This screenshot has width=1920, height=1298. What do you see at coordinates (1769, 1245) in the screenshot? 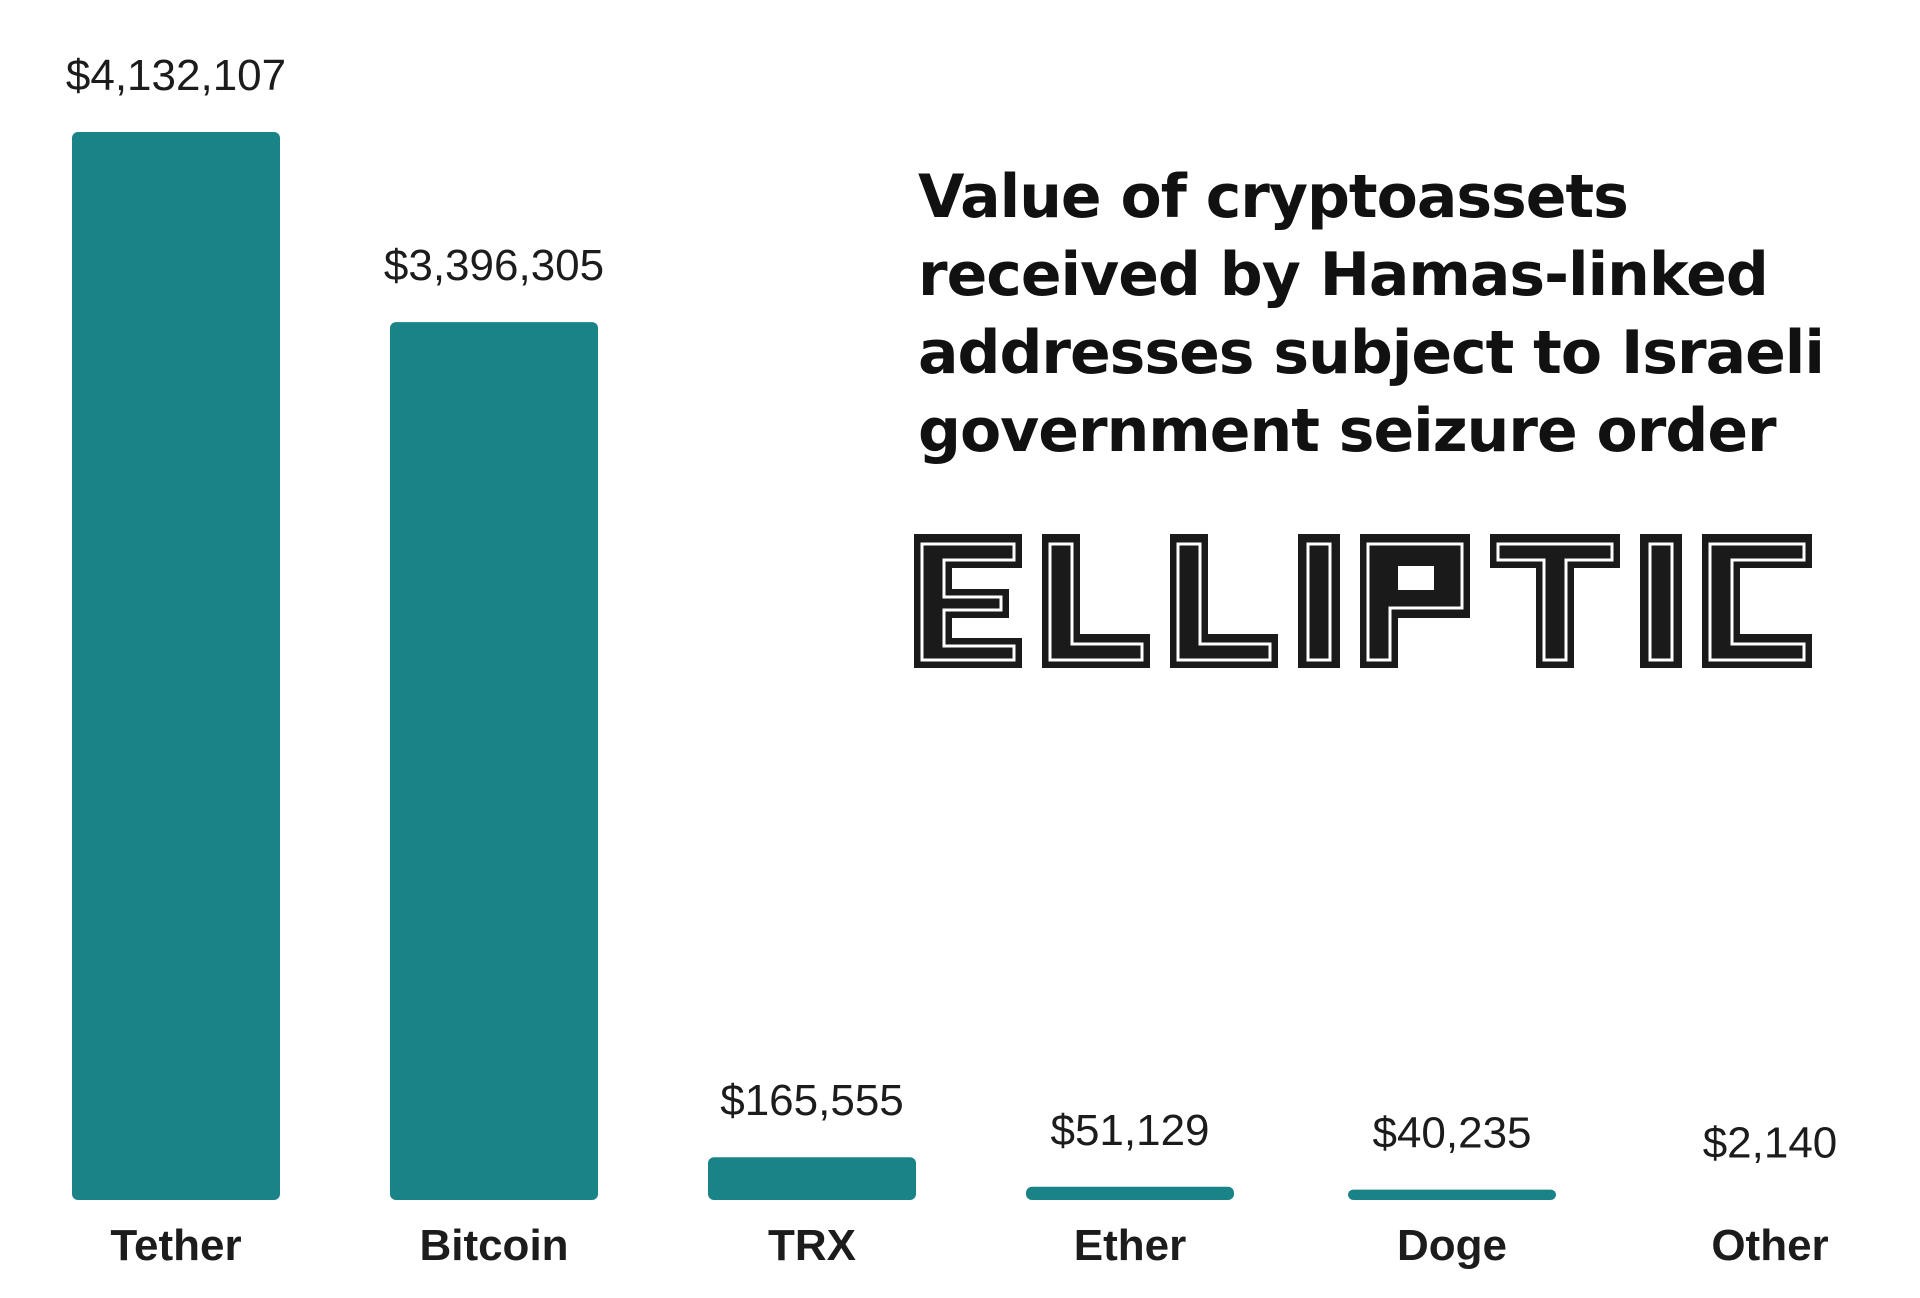
I see `category-label-other: Other` at bounding box center [1769, 1245].